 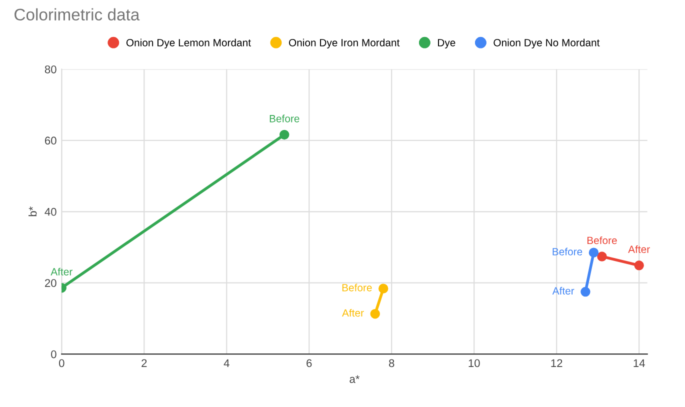 I want to click on x-tick-label: 2, so click(x=144, y=363).